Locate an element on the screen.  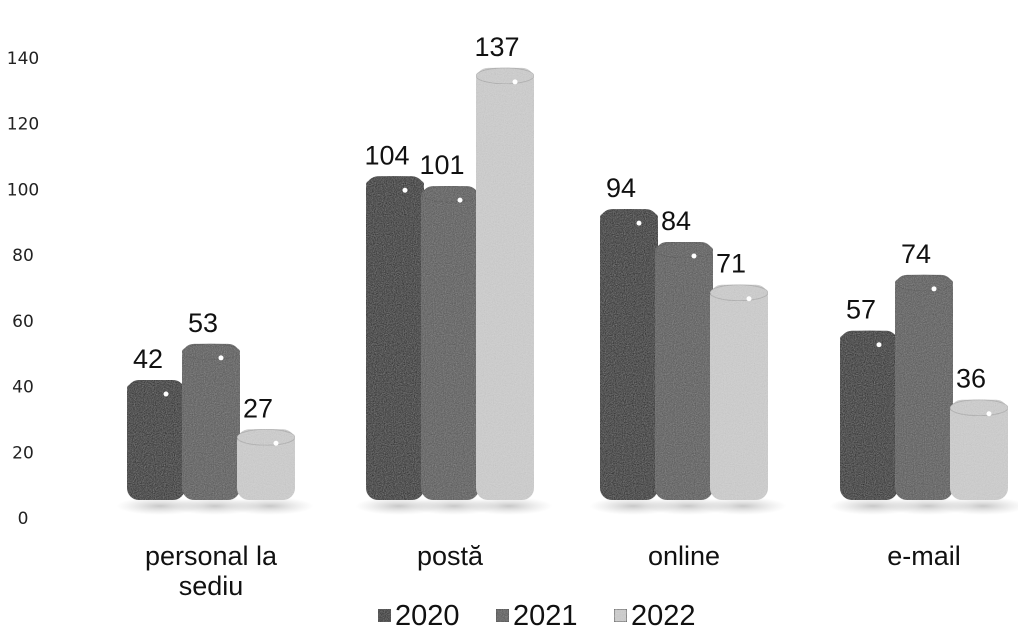
data-label-2020-3: 57 is located at coordinates (861, 310).